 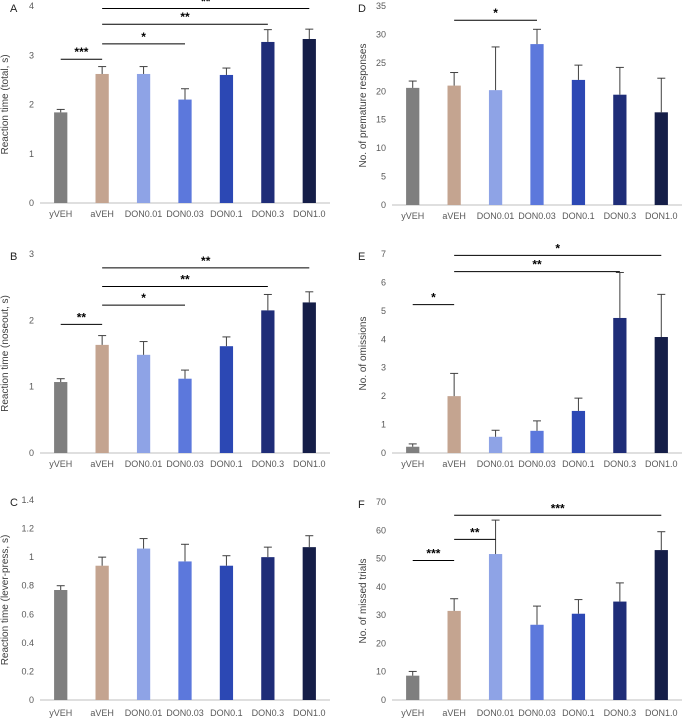 I want to click on y-tick-label: 25, so click(x=381, y=63).